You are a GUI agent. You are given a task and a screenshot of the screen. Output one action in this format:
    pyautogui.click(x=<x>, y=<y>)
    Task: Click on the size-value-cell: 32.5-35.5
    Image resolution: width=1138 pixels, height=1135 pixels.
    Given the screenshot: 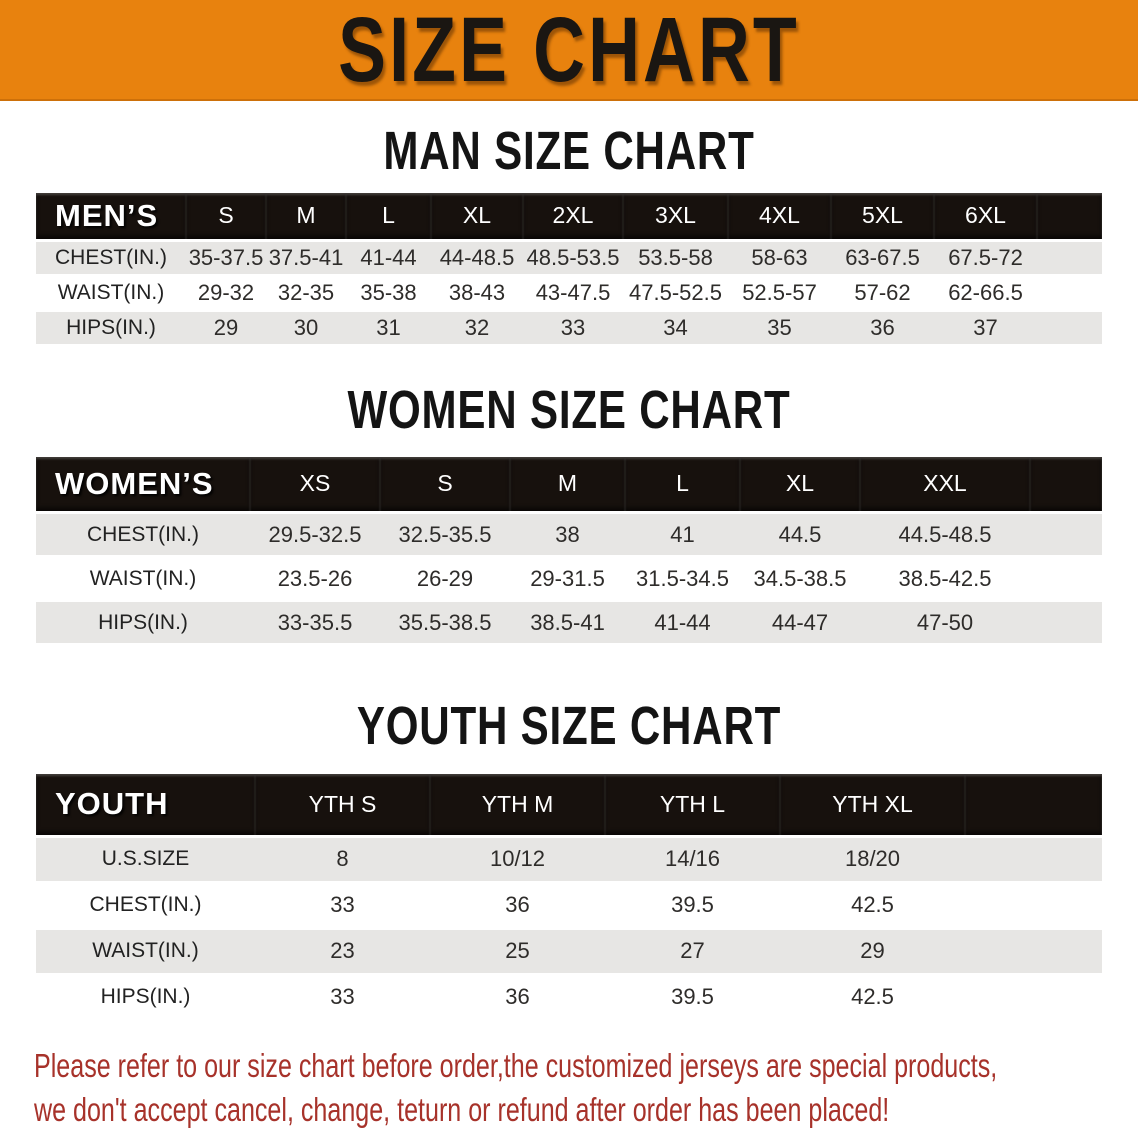 What is the action you would take?
    pyautogui.click(x=445, y=535)
    